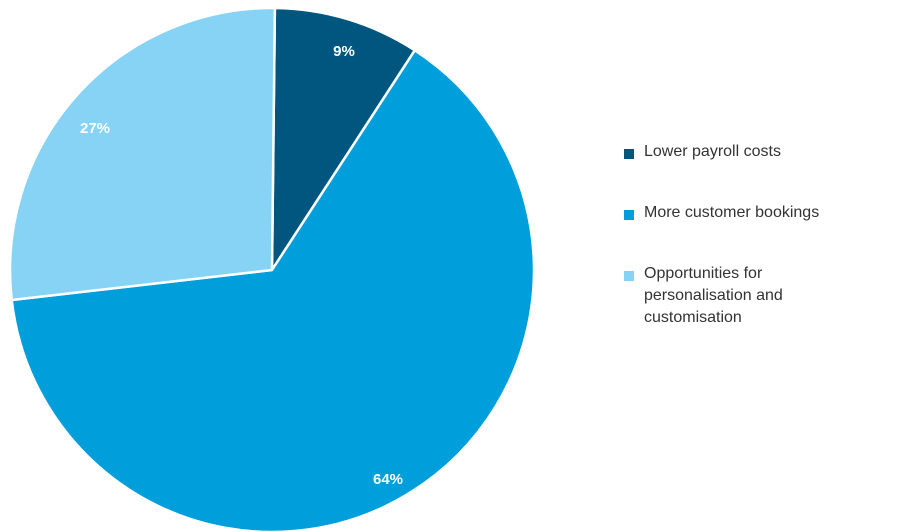 The image size is (909, 532). What do you see at coordinates (732, 212) in the screenshot?
I see `legend-label: More customer bookings` at bounding box center [732, 212].